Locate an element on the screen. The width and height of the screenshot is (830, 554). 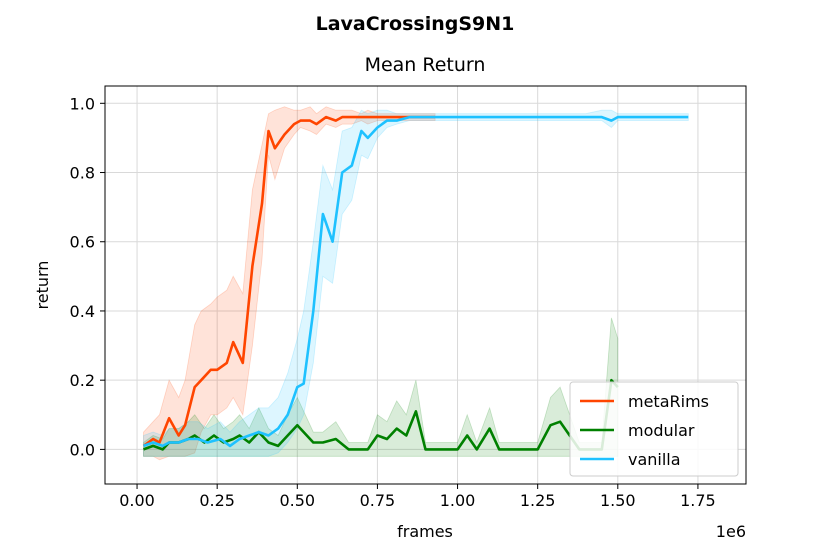
y-tick-label: 0.0 is located at coordinates (82, 449).